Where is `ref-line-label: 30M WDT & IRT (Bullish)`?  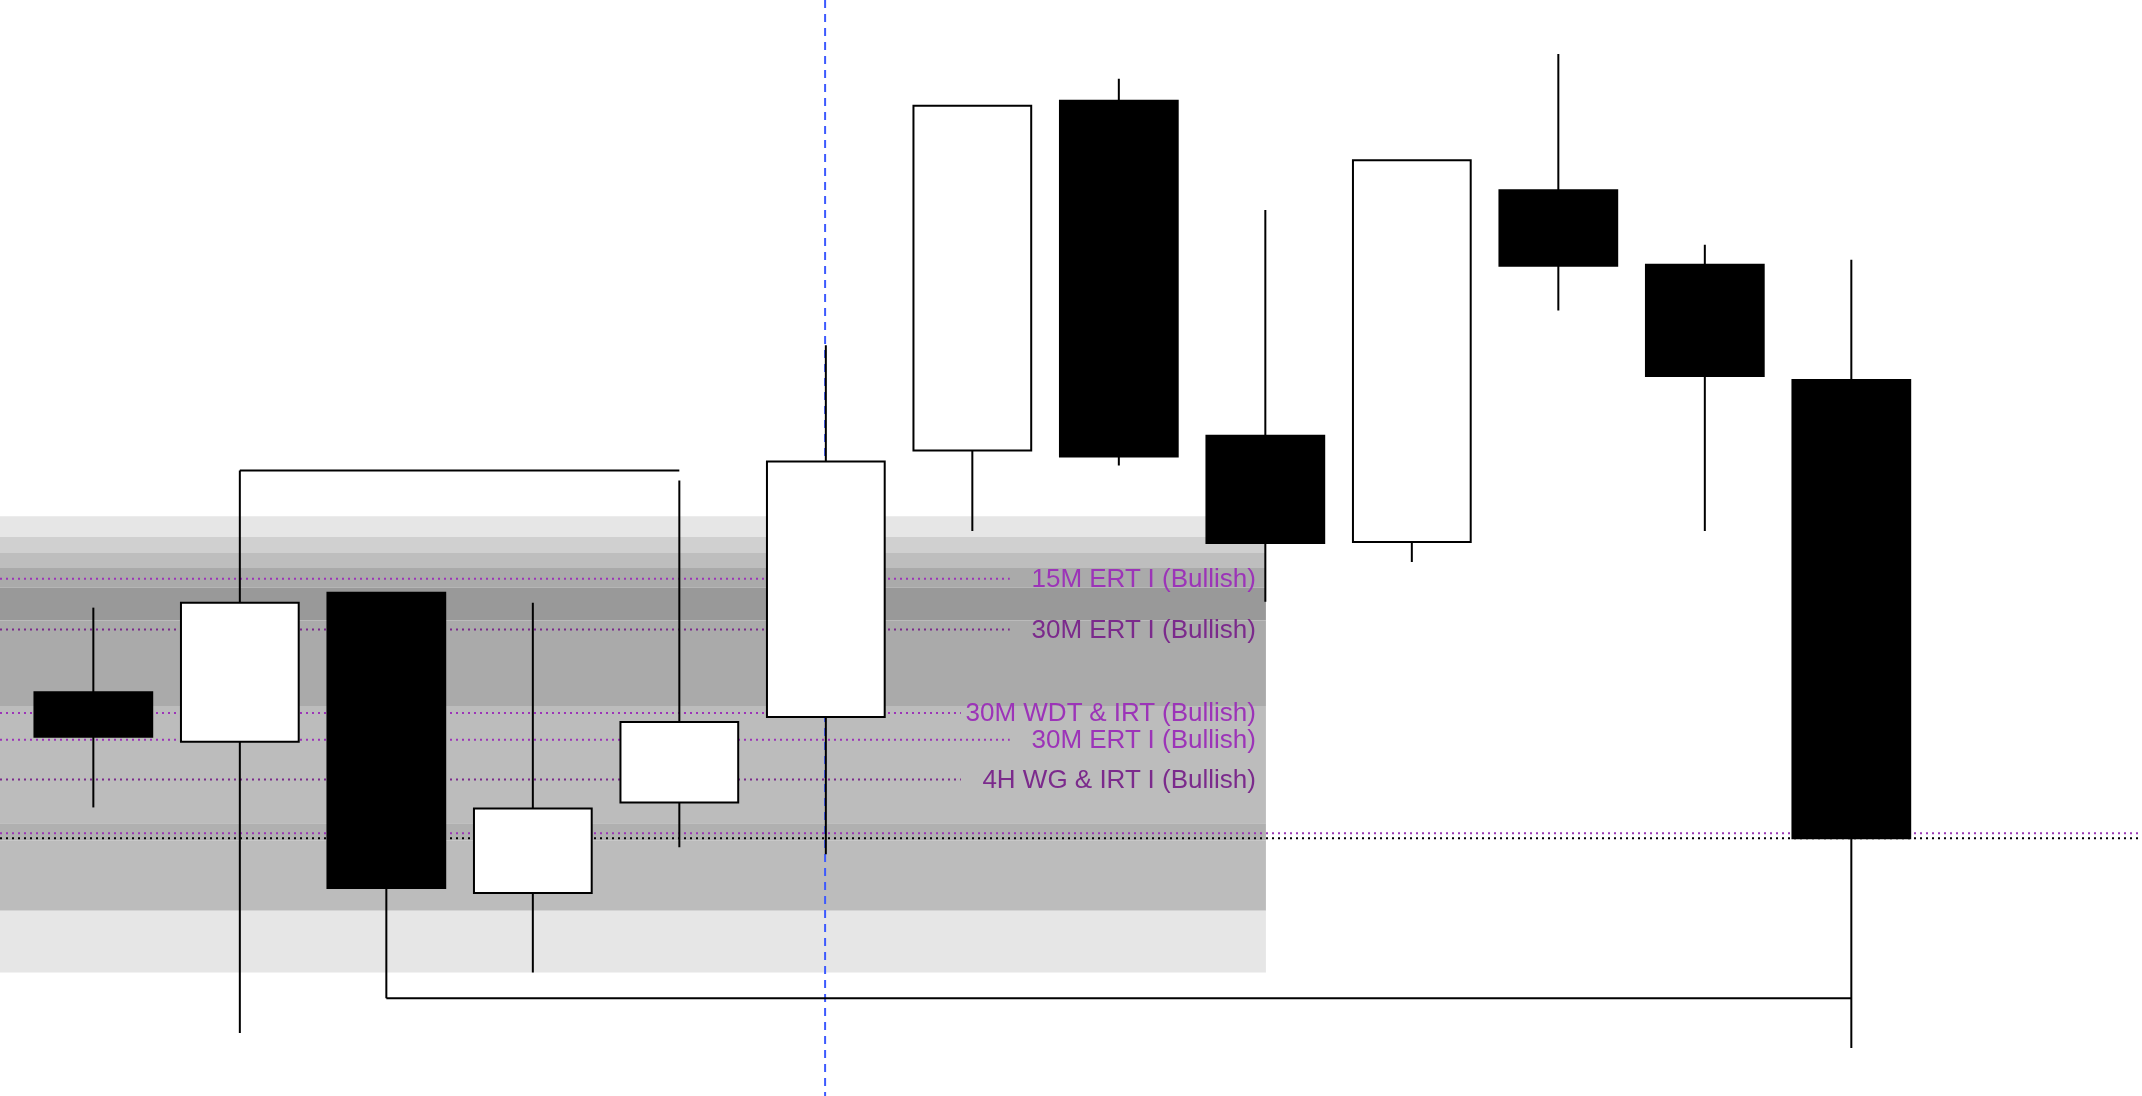
ref-line-label: 30M WDT & IRT (Bullish) is located at coordinates (1110, 712).